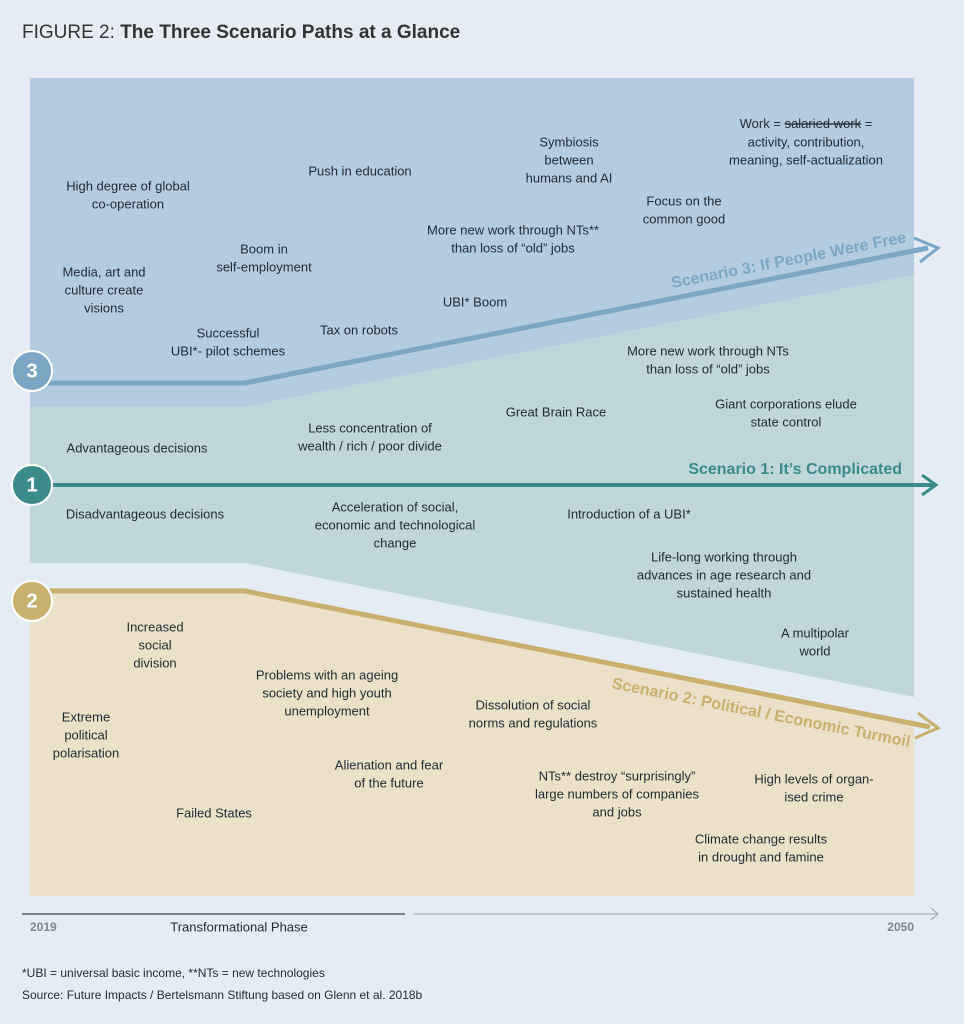 The height and width of the screenshot is (1024, 964). I want to click on scenario-item: High levels of organ-, so click(813, 778).